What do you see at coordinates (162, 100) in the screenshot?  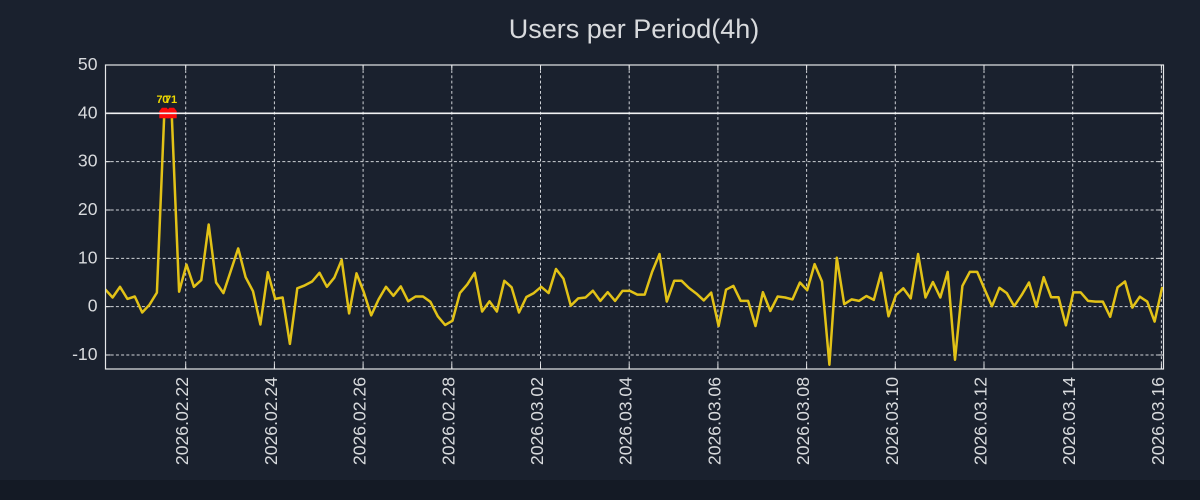 I see `svg-text: 70` at bounding box center [162, 100].